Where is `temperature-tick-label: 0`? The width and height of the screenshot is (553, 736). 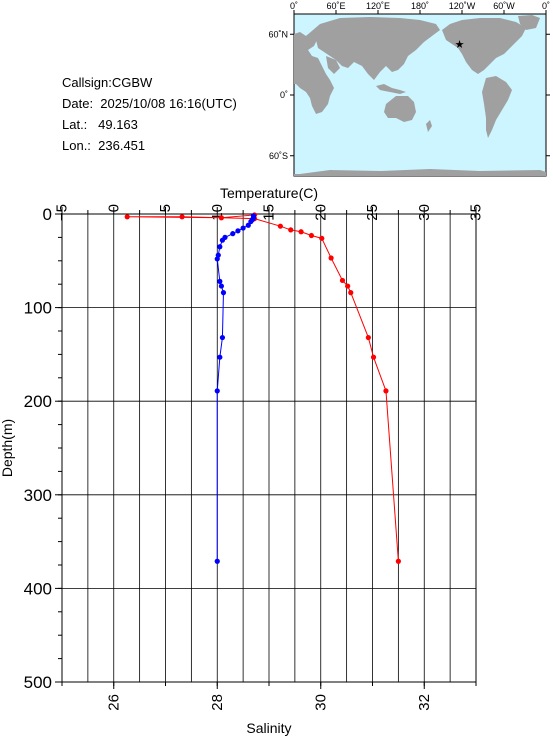
temperature-tick-label: 0 is located at coordinates (113, 208).